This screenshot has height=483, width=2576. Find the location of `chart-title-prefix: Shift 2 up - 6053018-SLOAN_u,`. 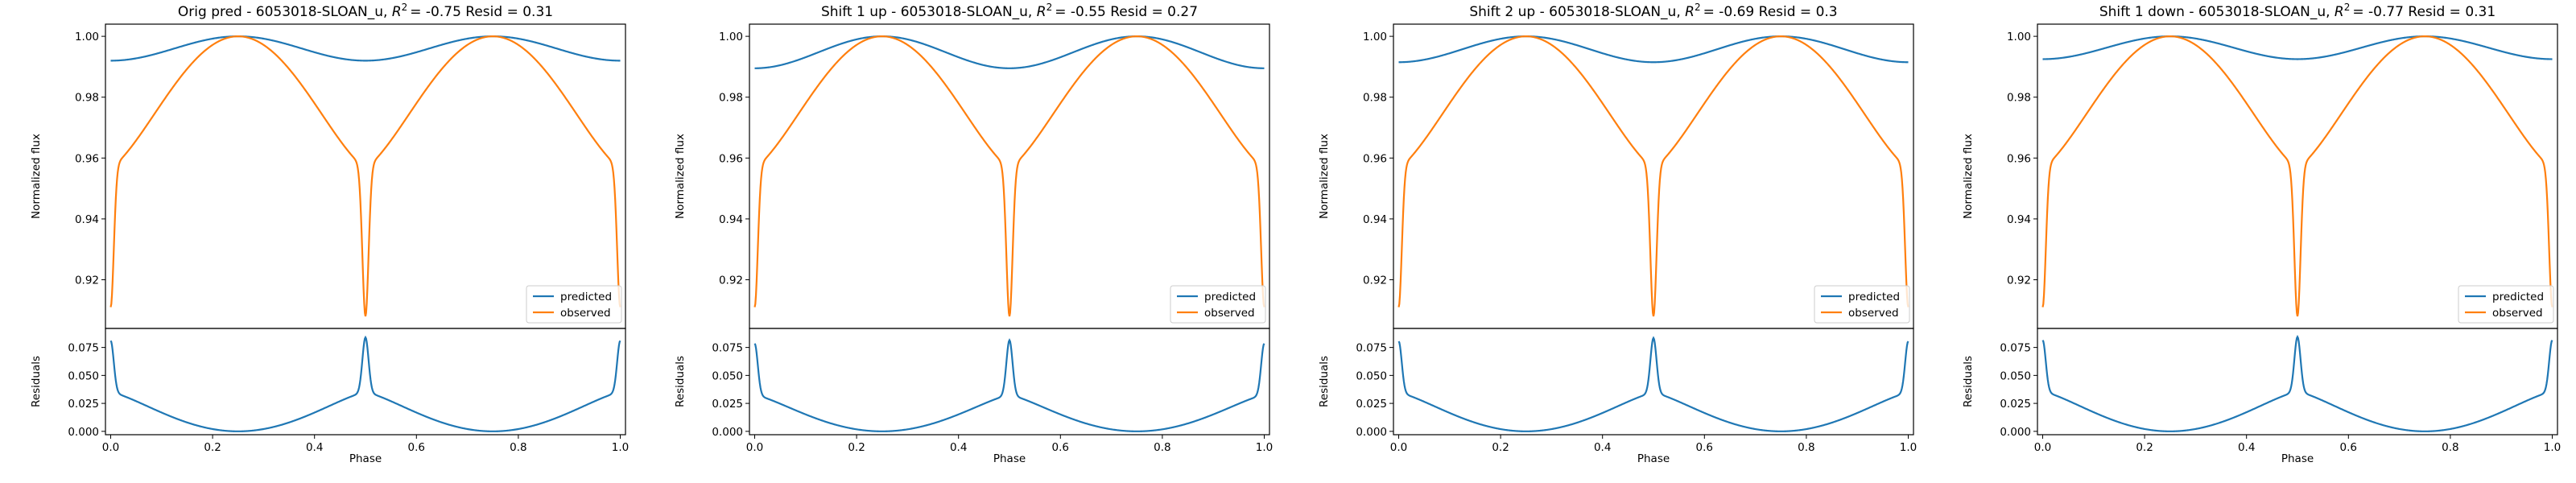

chart-title-prefix: Shift 2 up - 6053018-SLOAN_u, is located at coordinates (1577, 12).